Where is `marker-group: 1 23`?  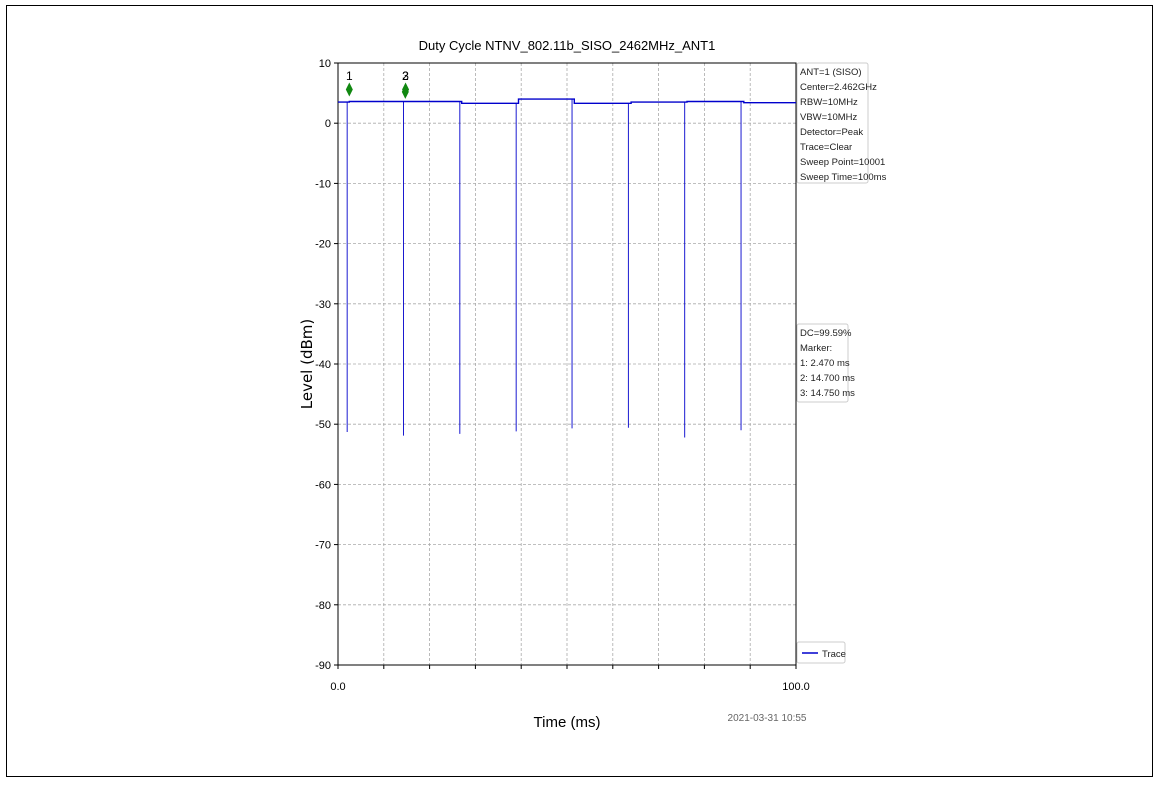
marker-group: 1 23 is located at coordinates (377, 84).